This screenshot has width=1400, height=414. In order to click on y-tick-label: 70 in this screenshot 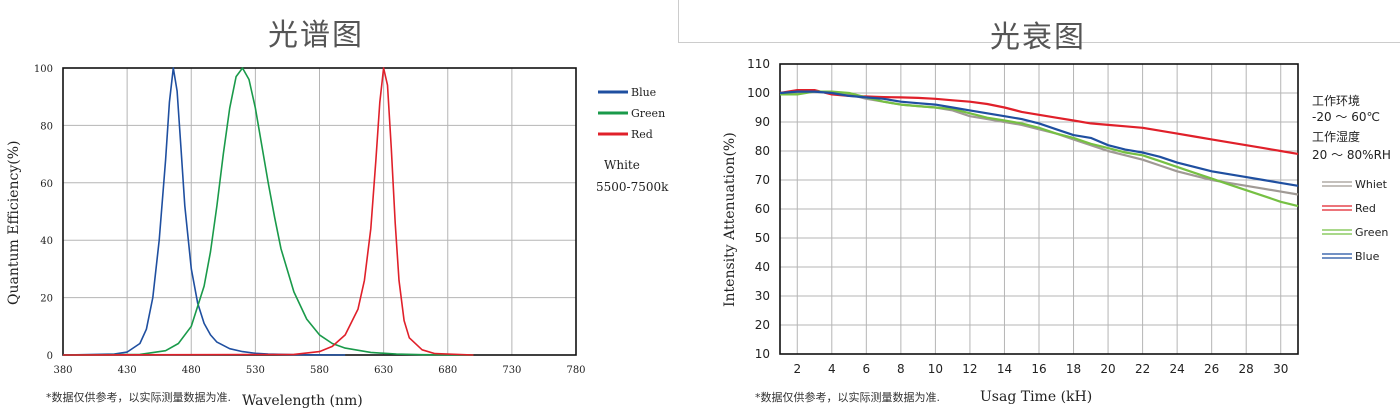, I will do `click(762, 180)`.